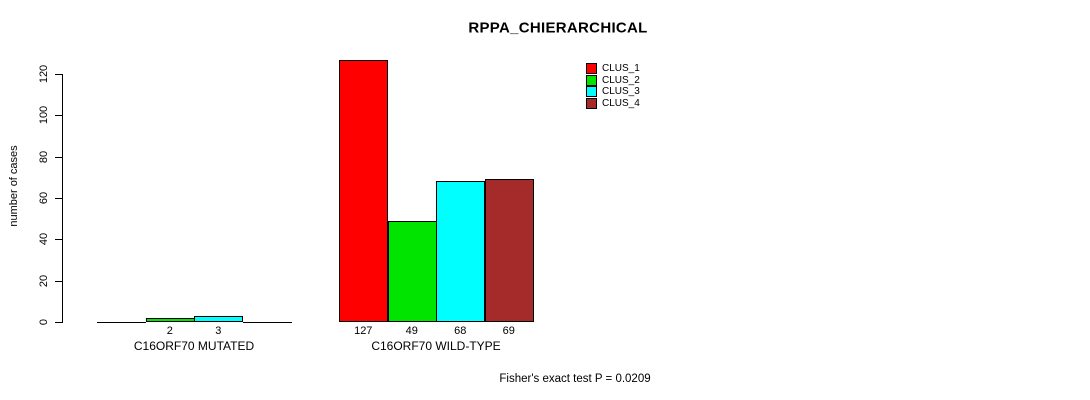 This screenshot has height=400, width=1090. I want to click on y-axis-tick-label: 60, so click(44, 198).